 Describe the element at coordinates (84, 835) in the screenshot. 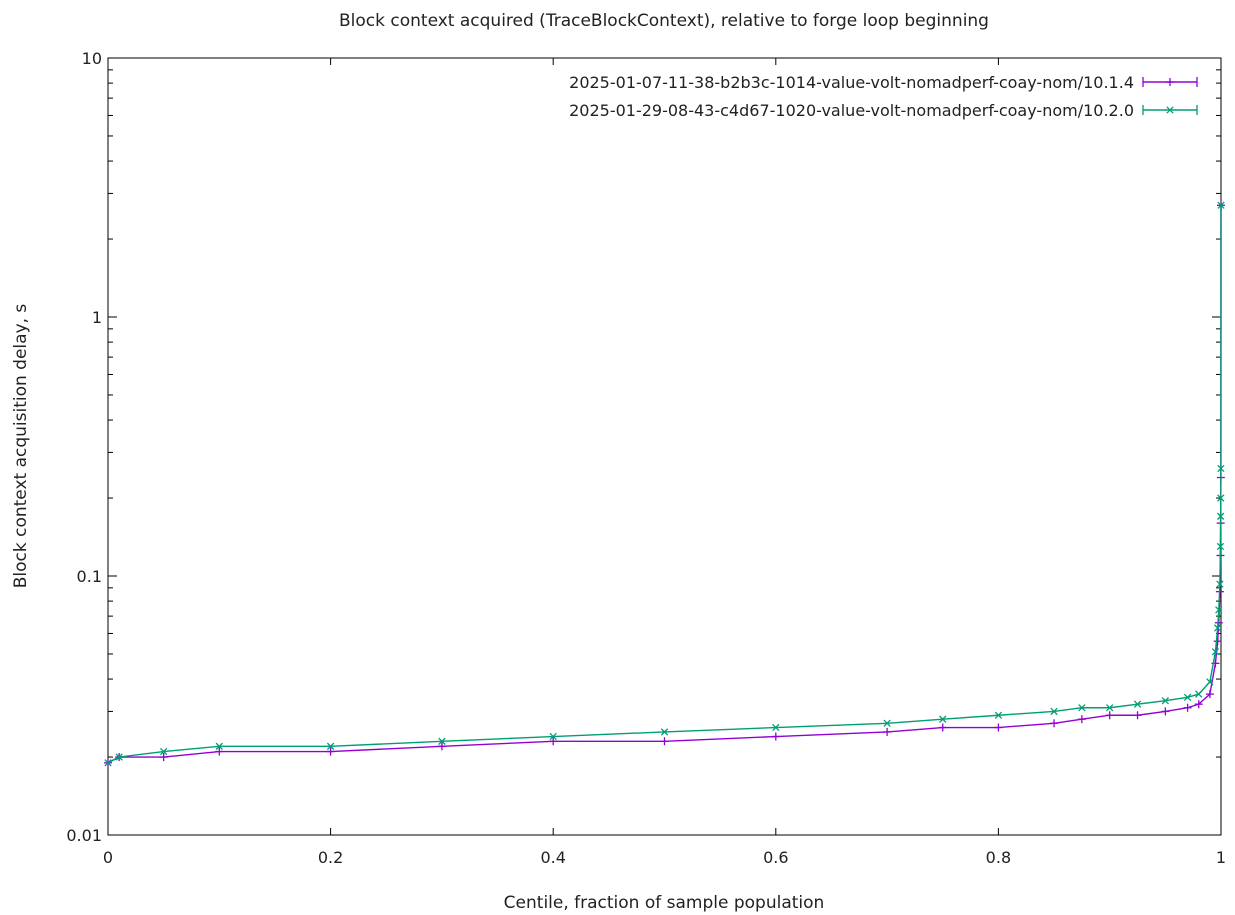

I see `y-tick-label: 0.01` at that location.